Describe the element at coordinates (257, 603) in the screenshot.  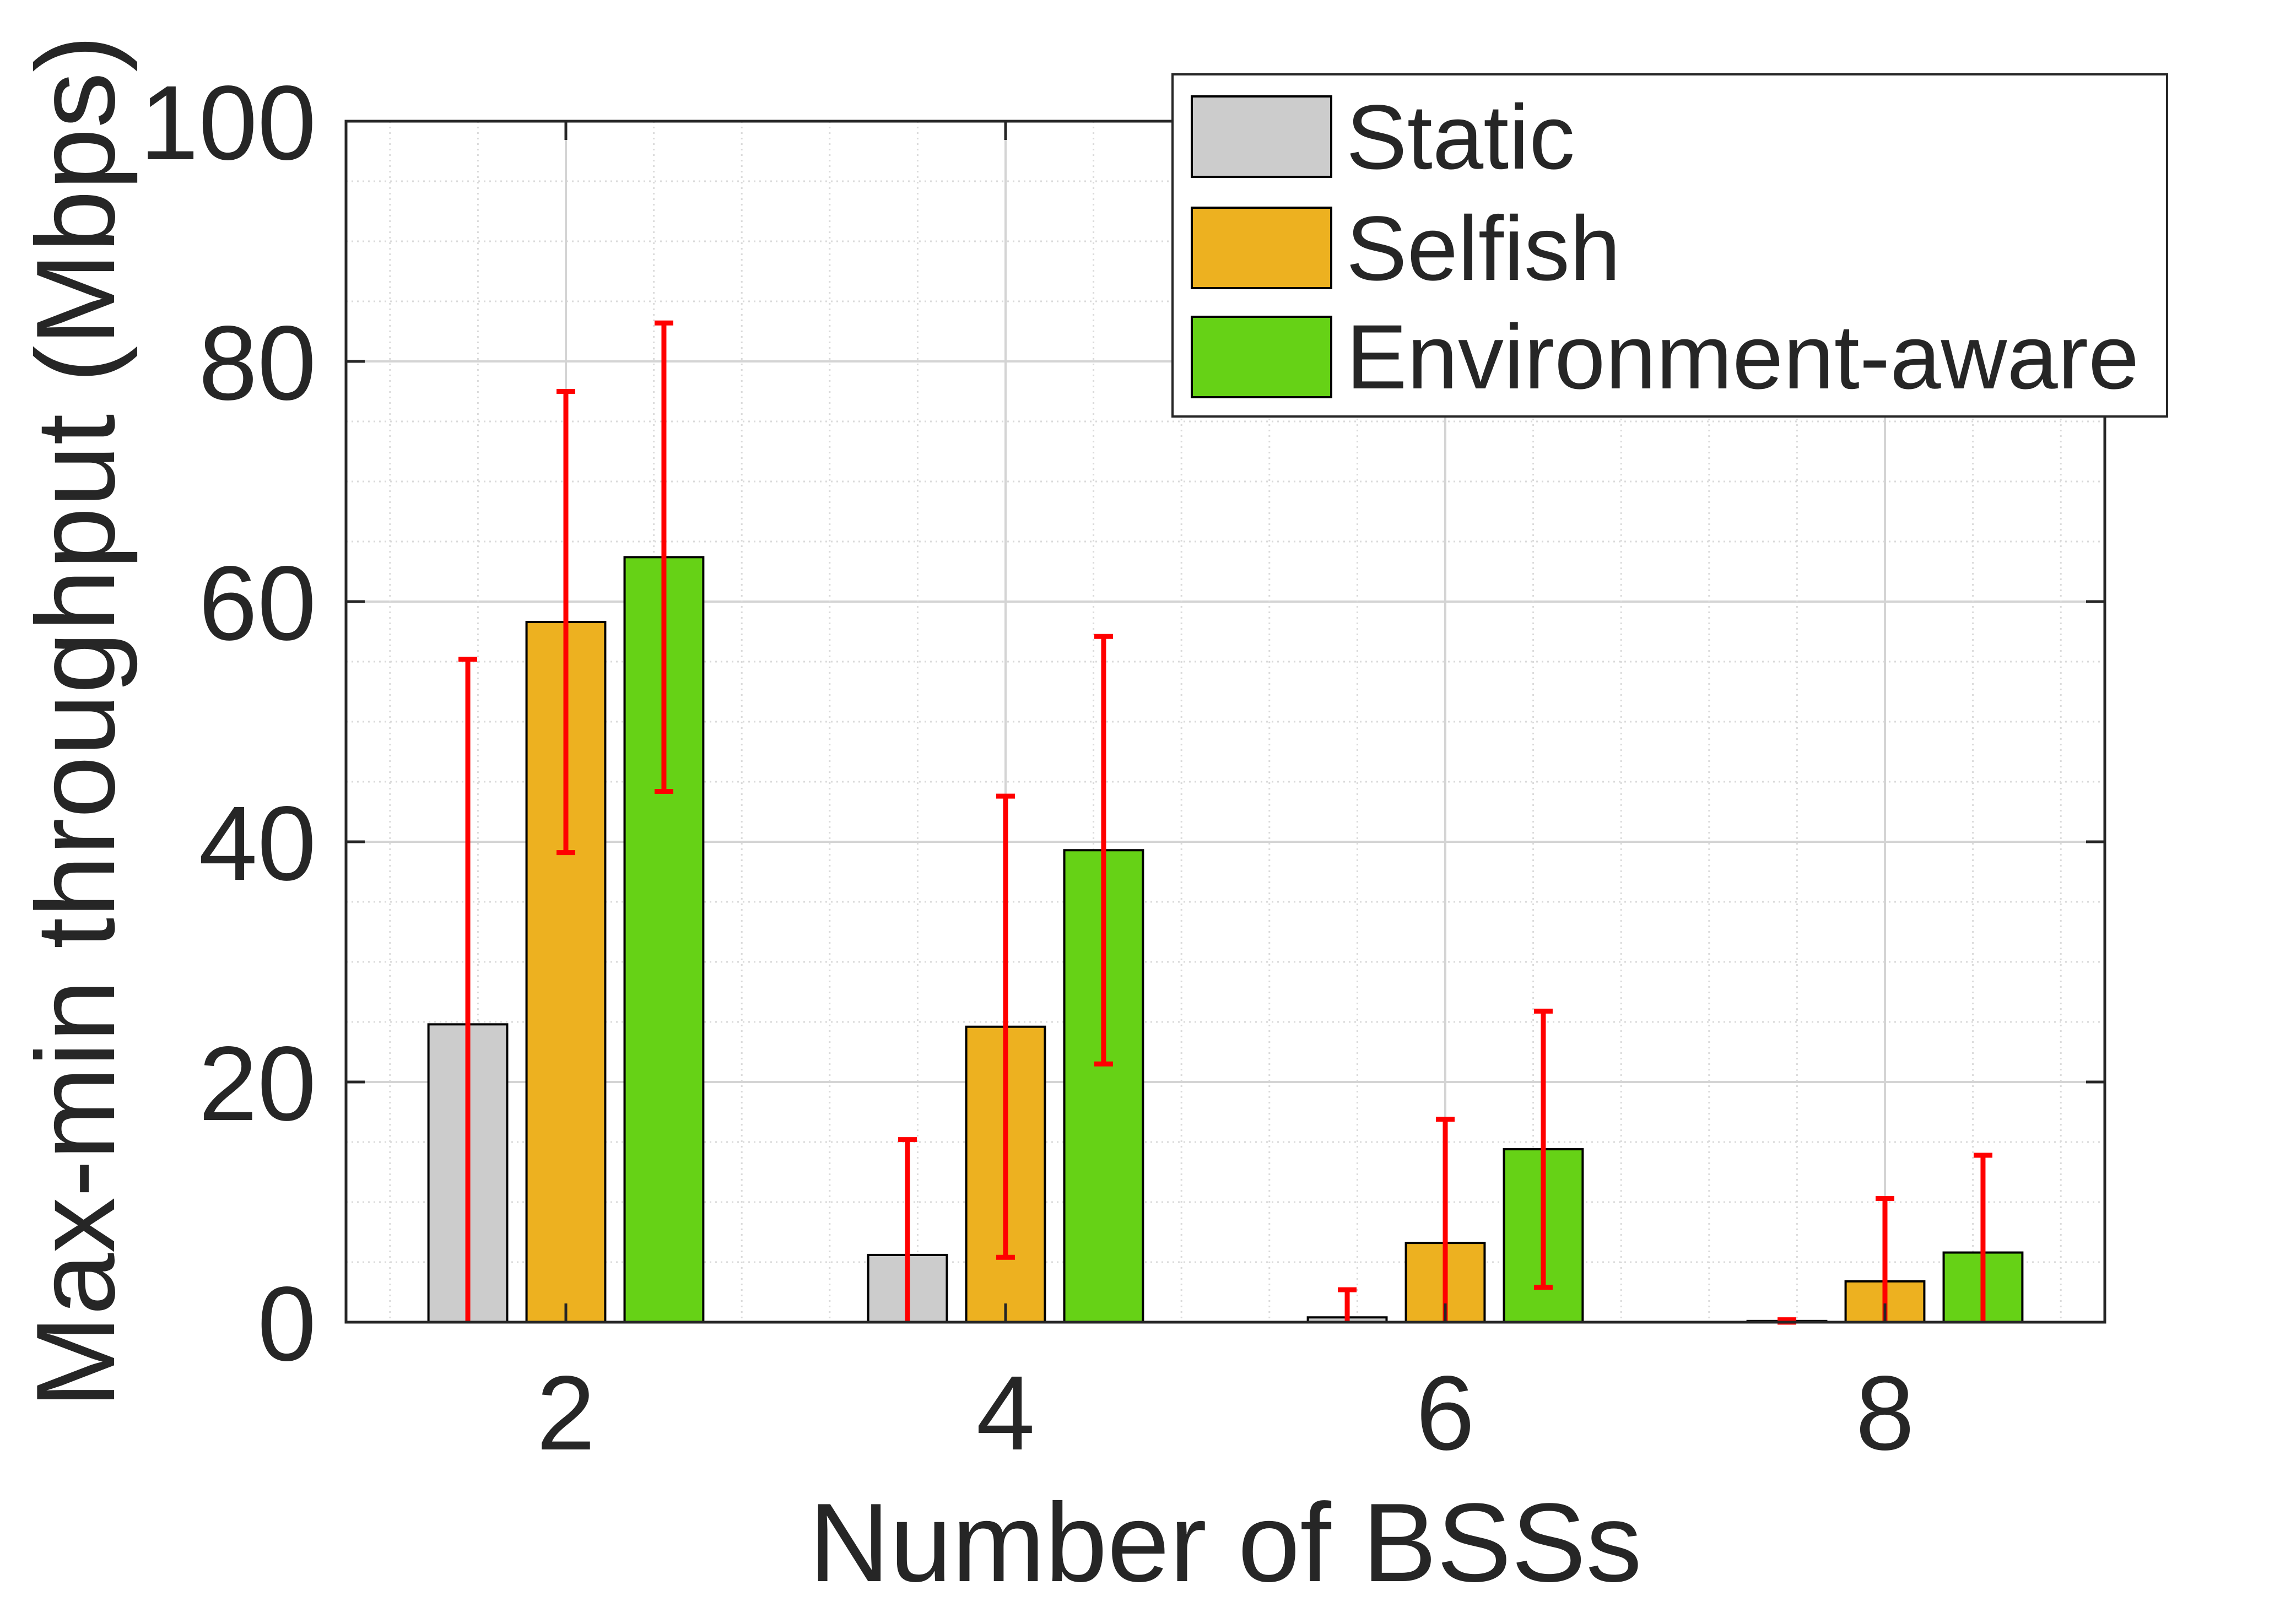
I see `y-tick-label: 60` at that location.